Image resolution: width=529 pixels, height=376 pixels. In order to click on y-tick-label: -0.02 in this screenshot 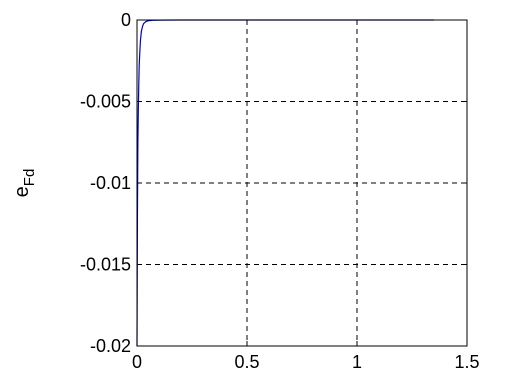, I will do `click(110, 346)`.